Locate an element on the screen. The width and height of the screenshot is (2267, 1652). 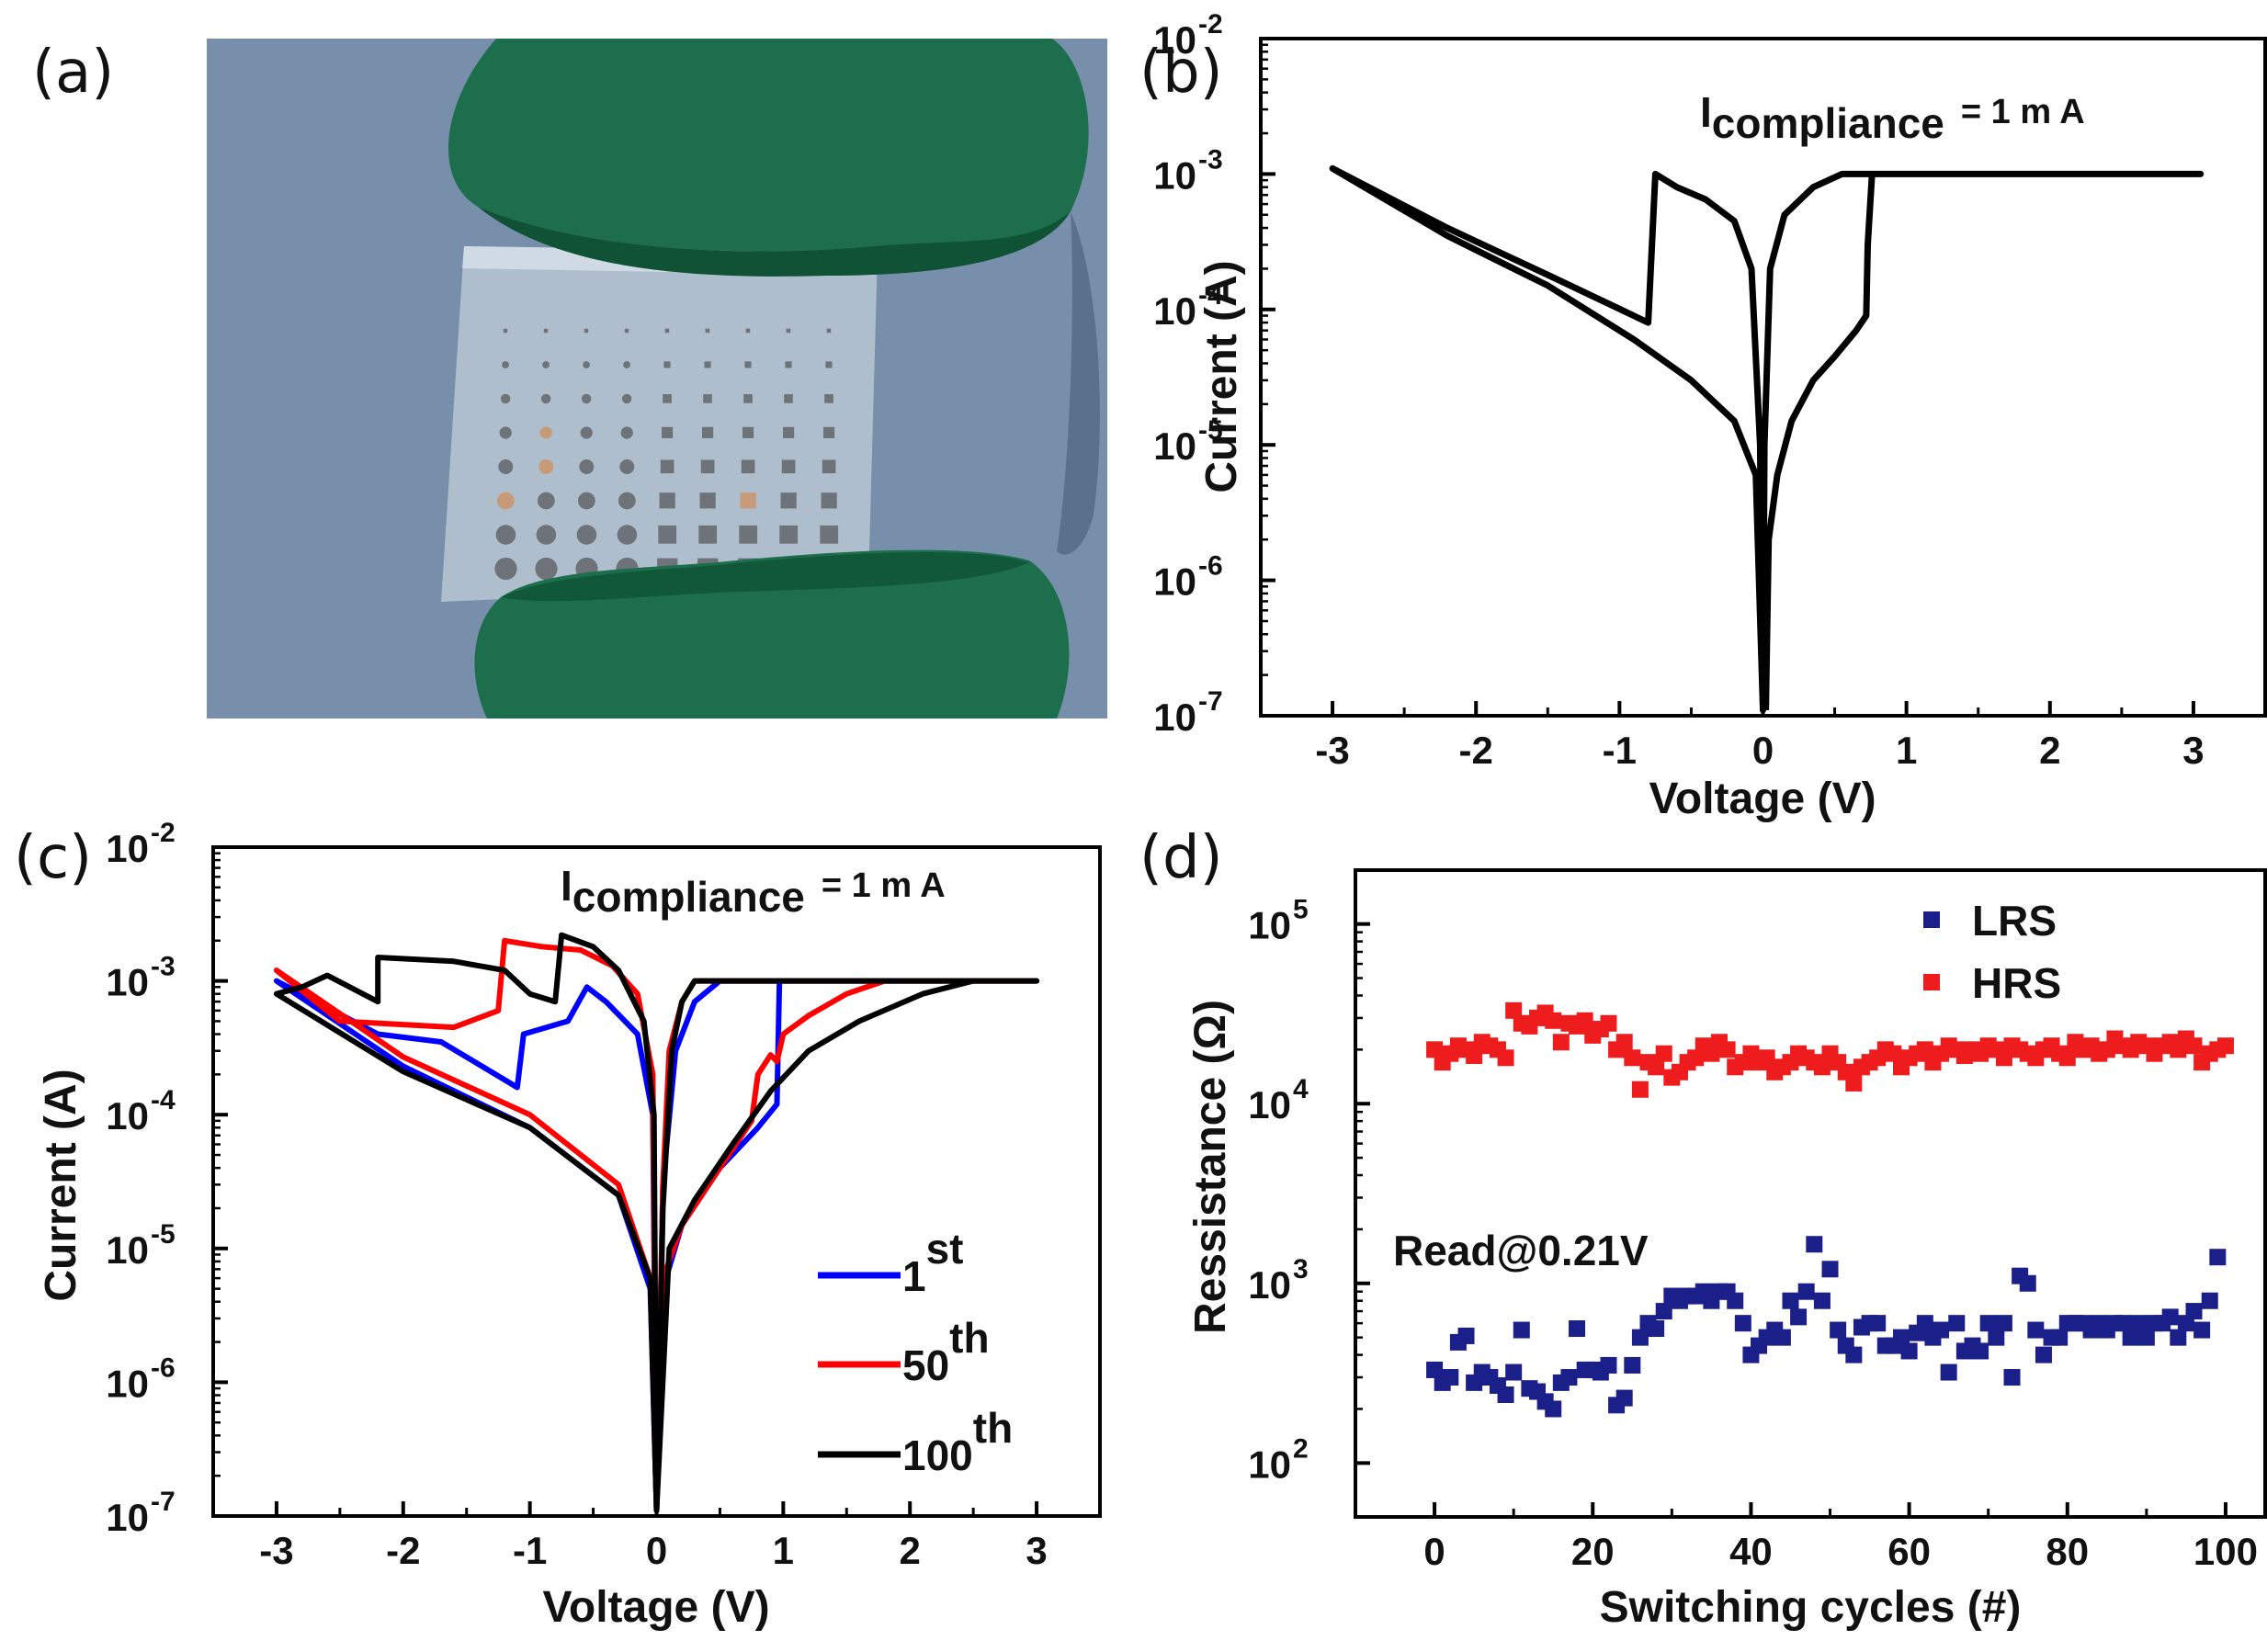
legend-marker-lrs is located at coordinates (1931, 919).